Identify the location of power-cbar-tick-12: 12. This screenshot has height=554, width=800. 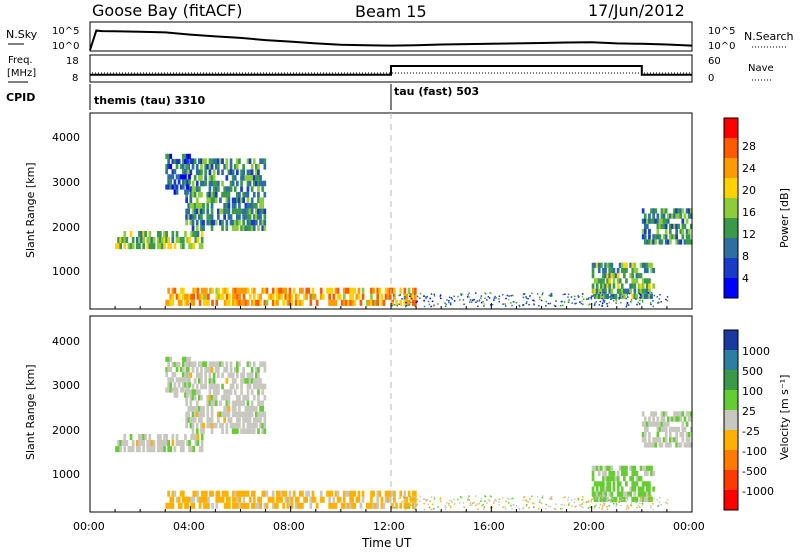
(749, 234).